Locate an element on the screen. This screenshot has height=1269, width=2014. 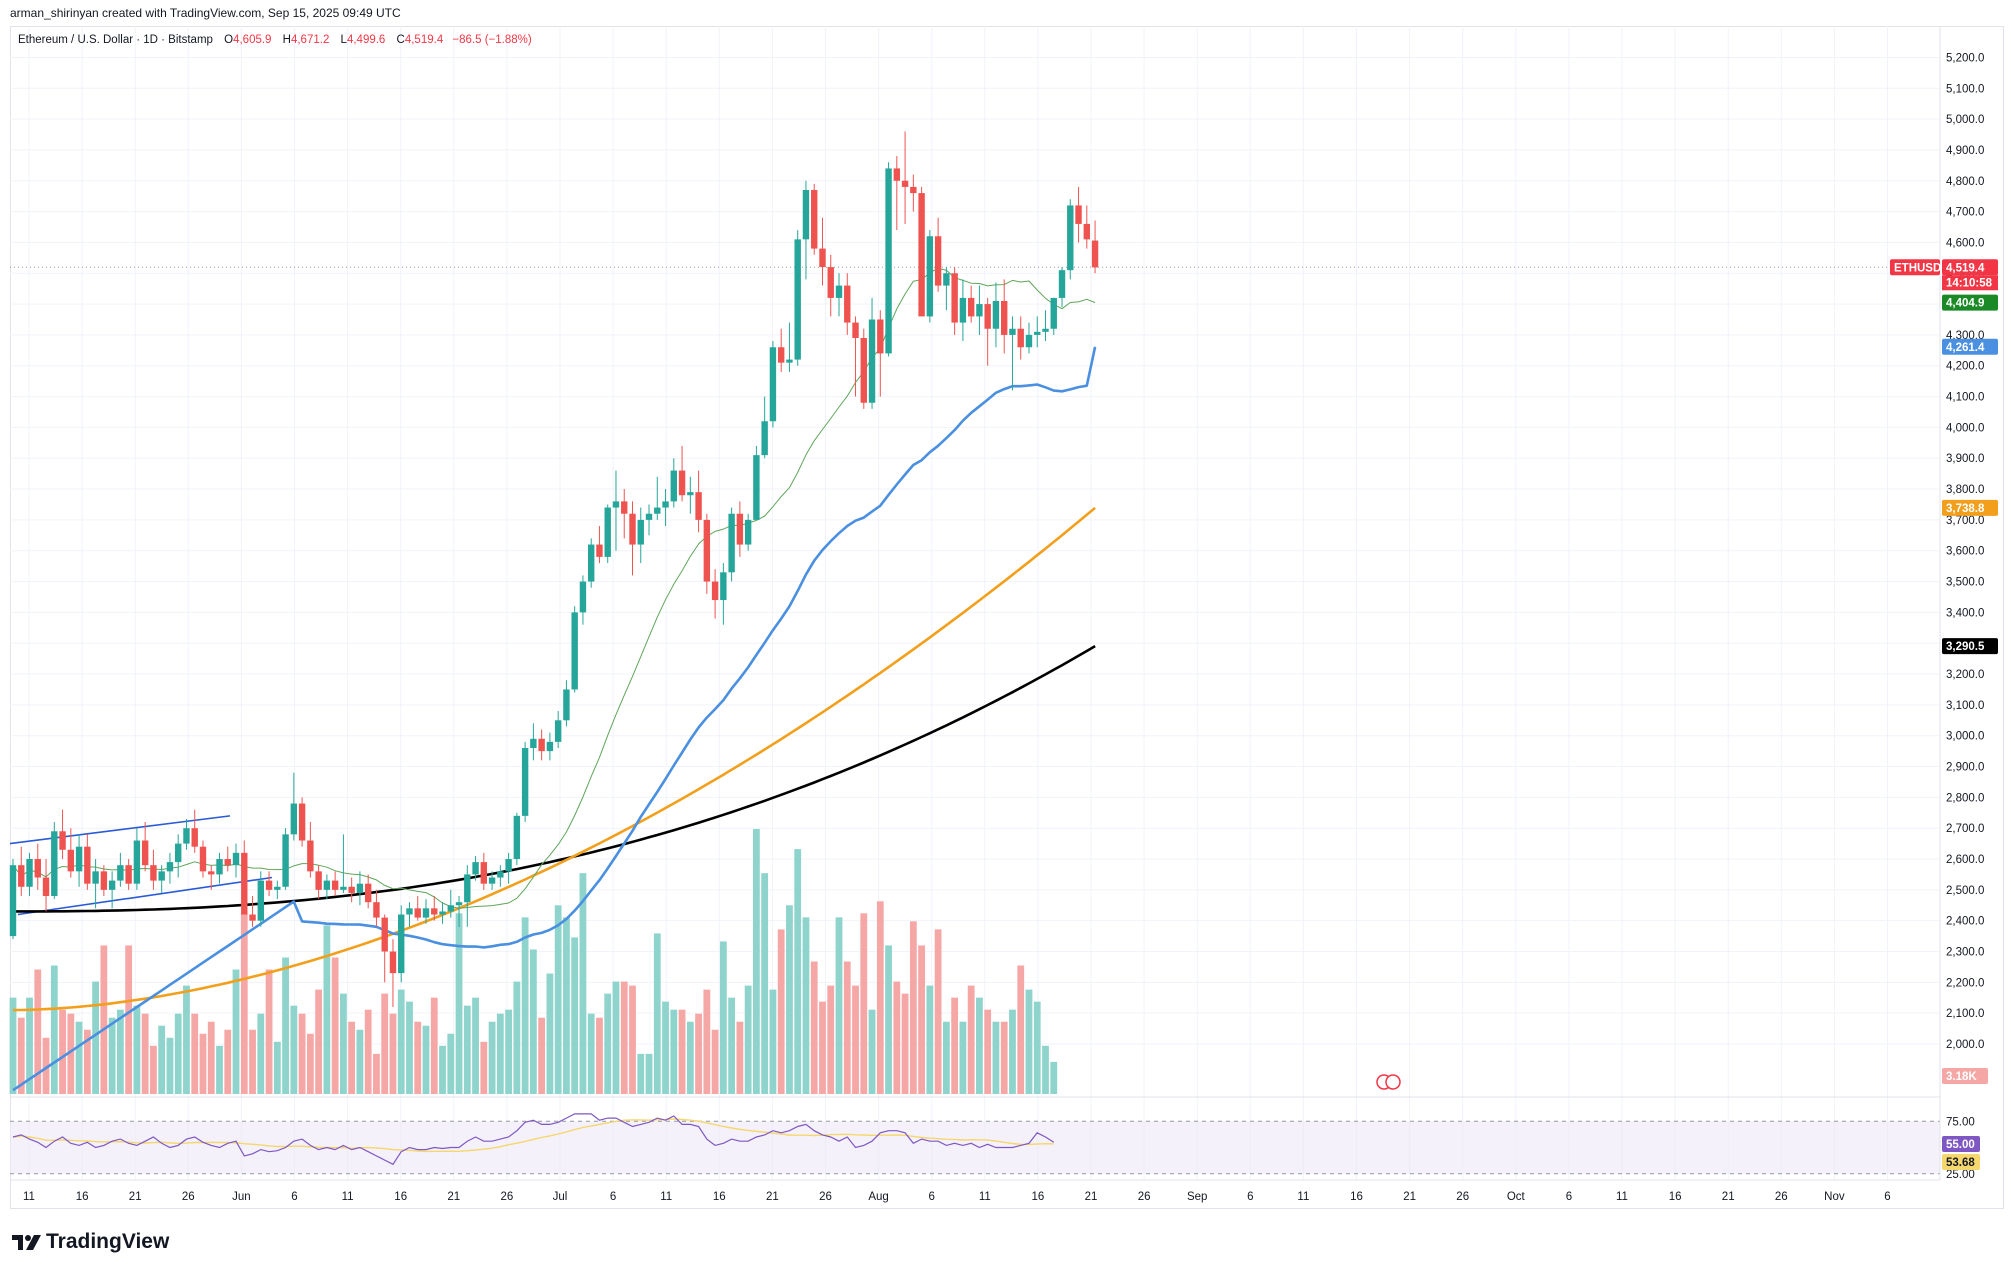
price-tick-label: 5,200.0 is located at coordinates (1965, 58).